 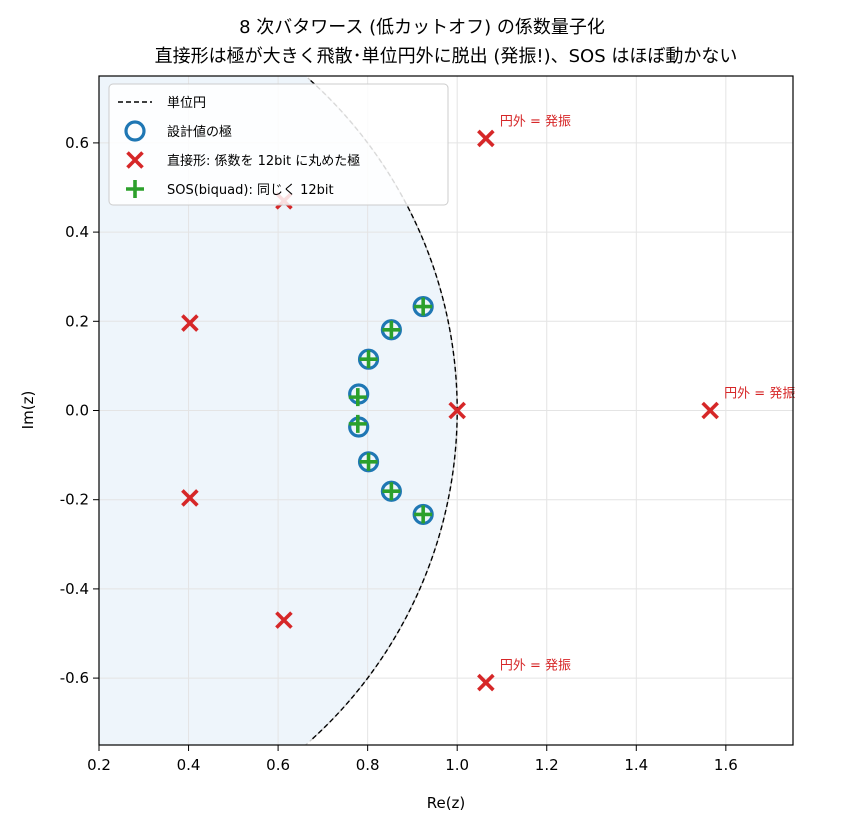 What do you see at coordinates (263, 161) in the screenshot?
I see `legend-entry-label: 直接形: 係数を 12bit に丸めた極` at bounding box center [263, 161].